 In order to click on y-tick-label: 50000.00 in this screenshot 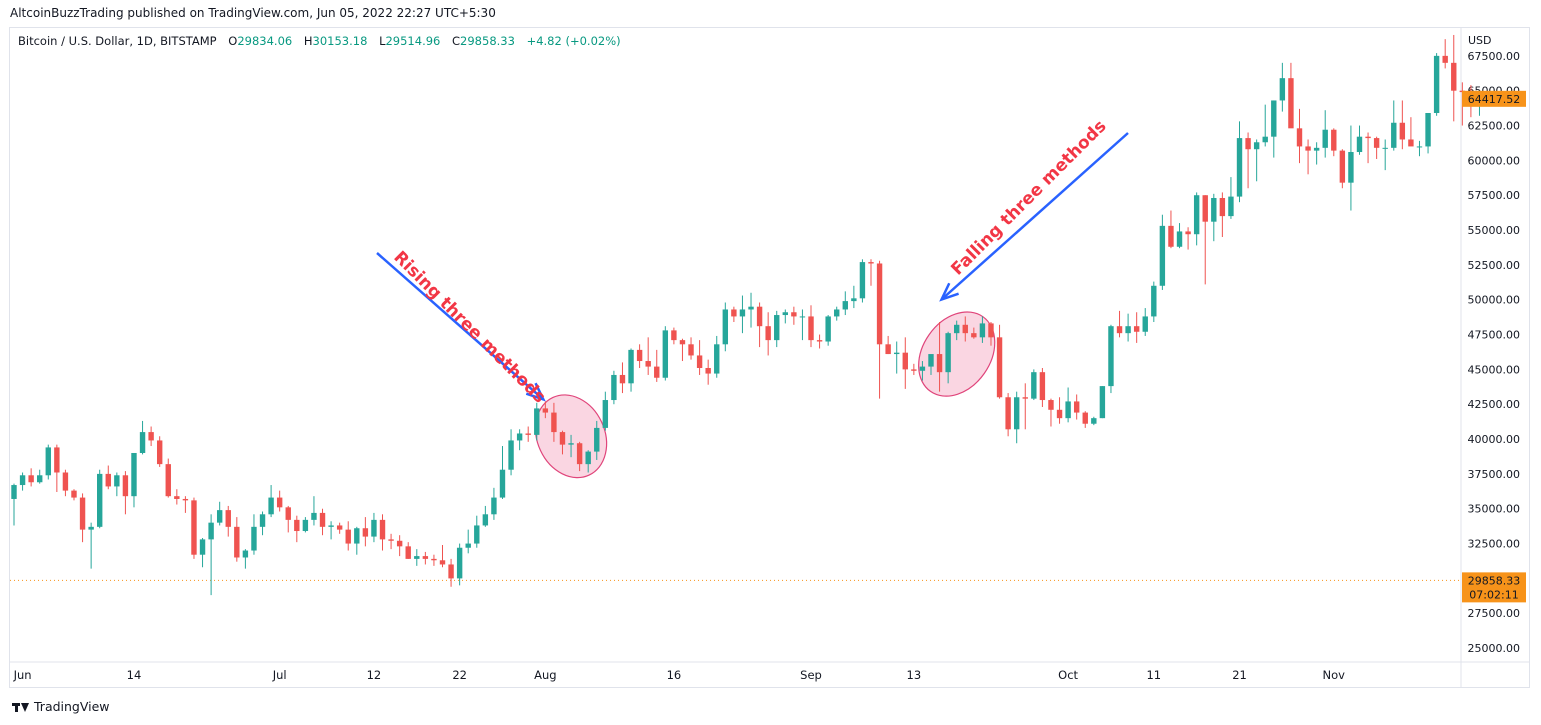, I will do `click(1494, 300)`.